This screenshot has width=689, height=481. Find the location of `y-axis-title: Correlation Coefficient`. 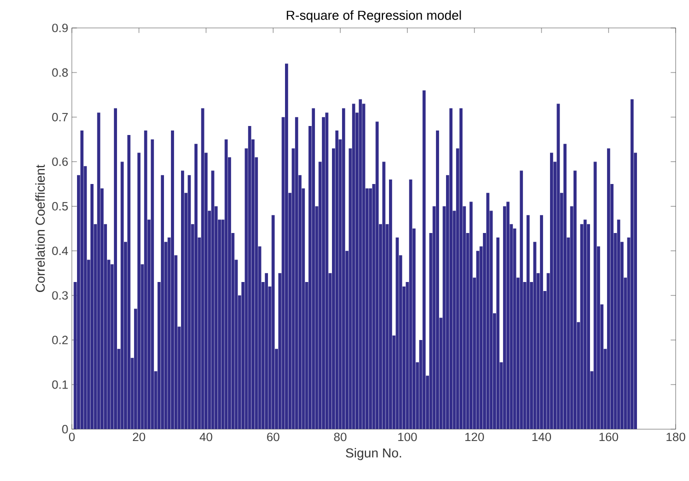

y-axis-title: Correlation Coefficient is located at coordinates (40, 228).